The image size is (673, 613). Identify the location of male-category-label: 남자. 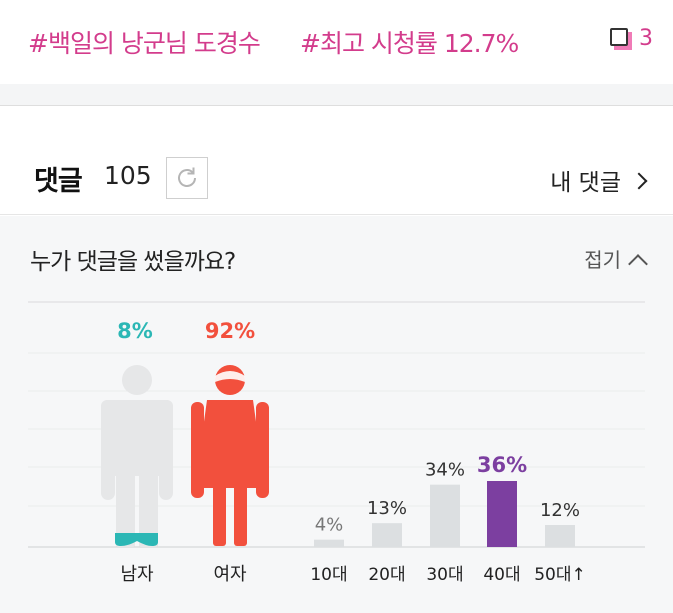
(137, 574).